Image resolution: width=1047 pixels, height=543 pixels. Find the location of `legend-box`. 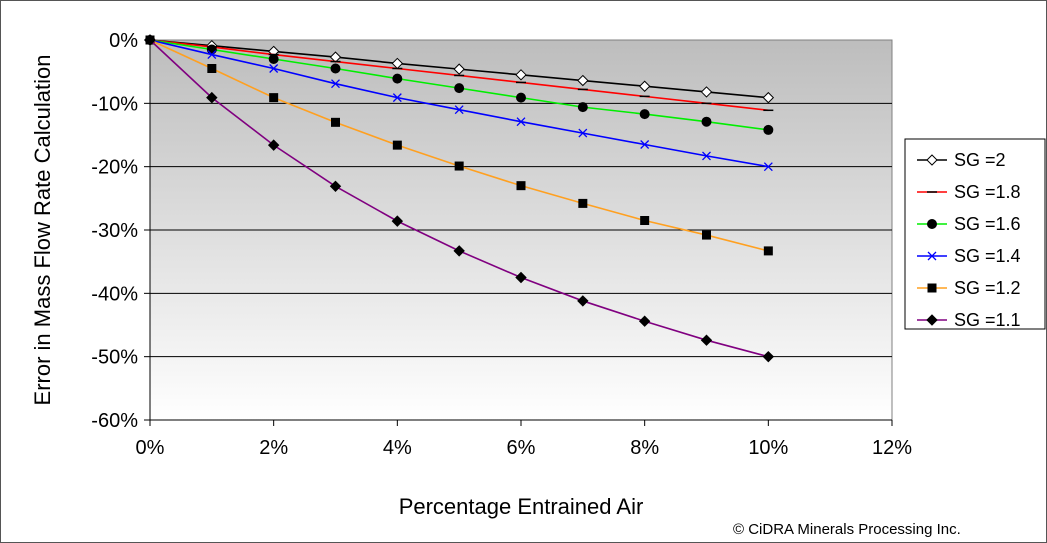

legend-box is located at coordinates (975, 234).